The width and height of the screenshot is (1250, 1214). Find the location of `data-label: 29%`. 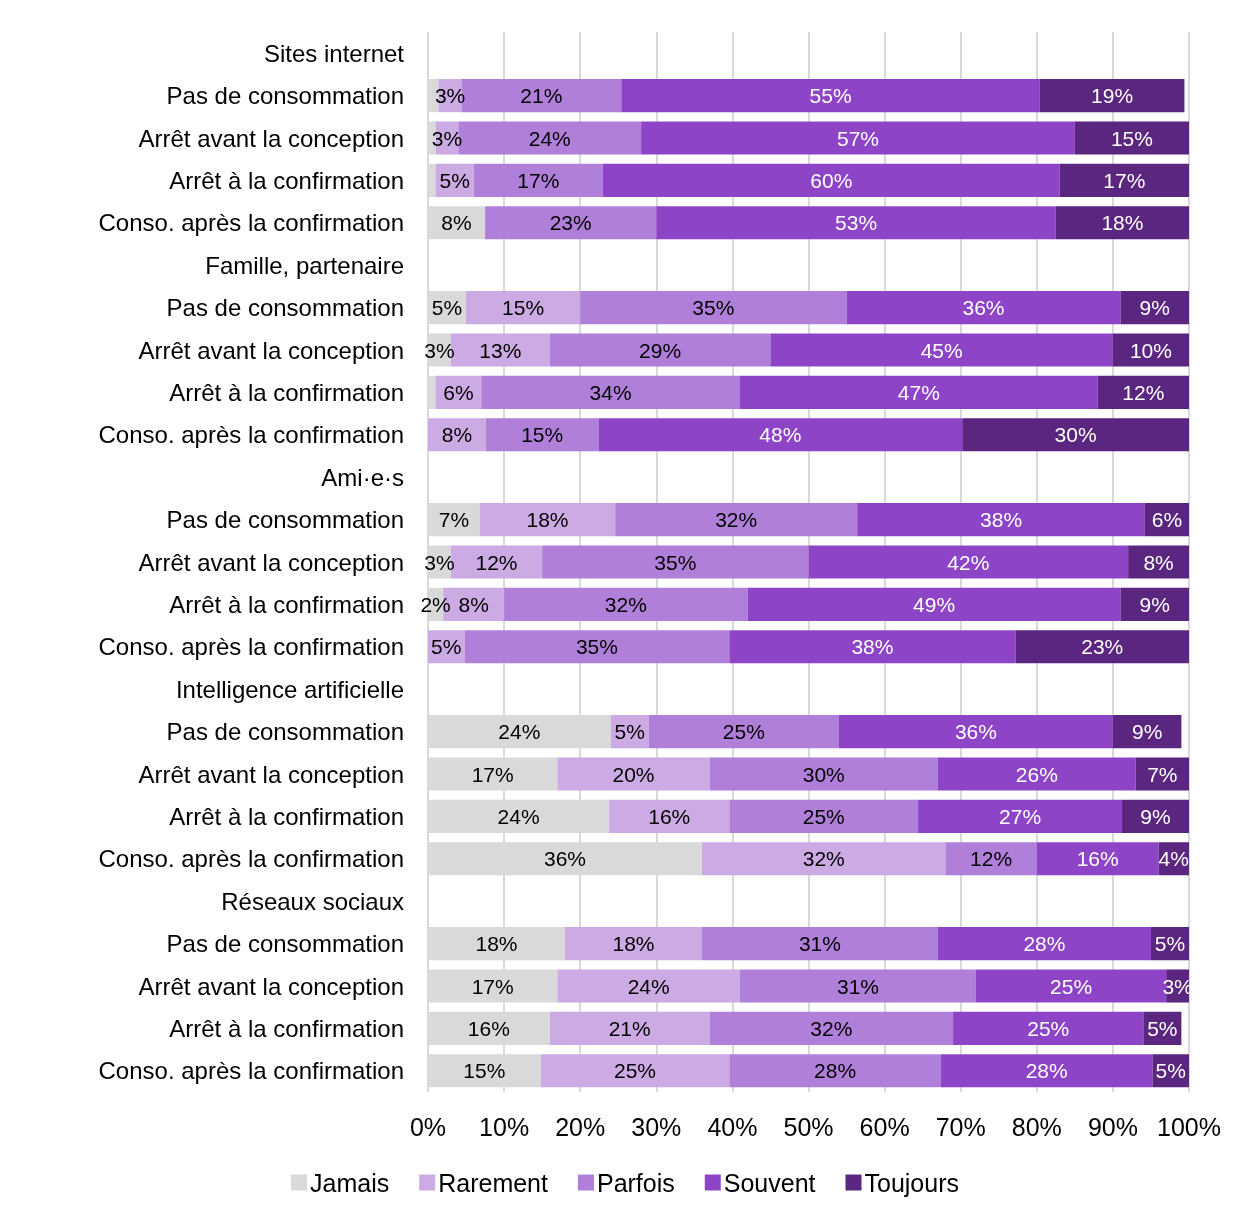

data-label: 29% is located at coordinates (660, 350).